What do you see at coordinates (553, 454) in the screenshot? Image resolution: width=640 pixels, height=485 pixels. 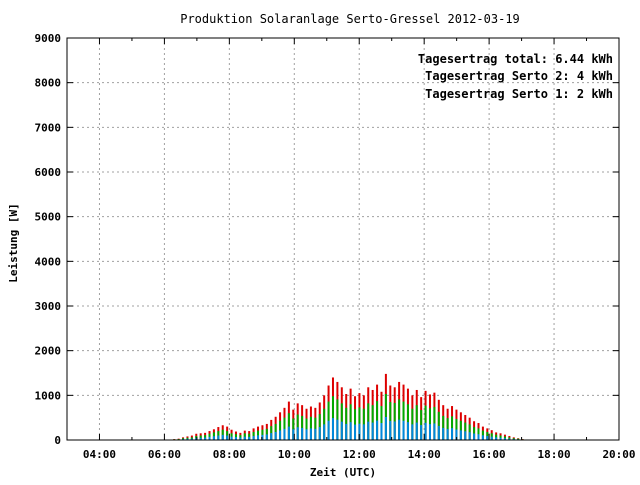 I see `x-tick-label: 18:00` at bounding box center [553, 454].